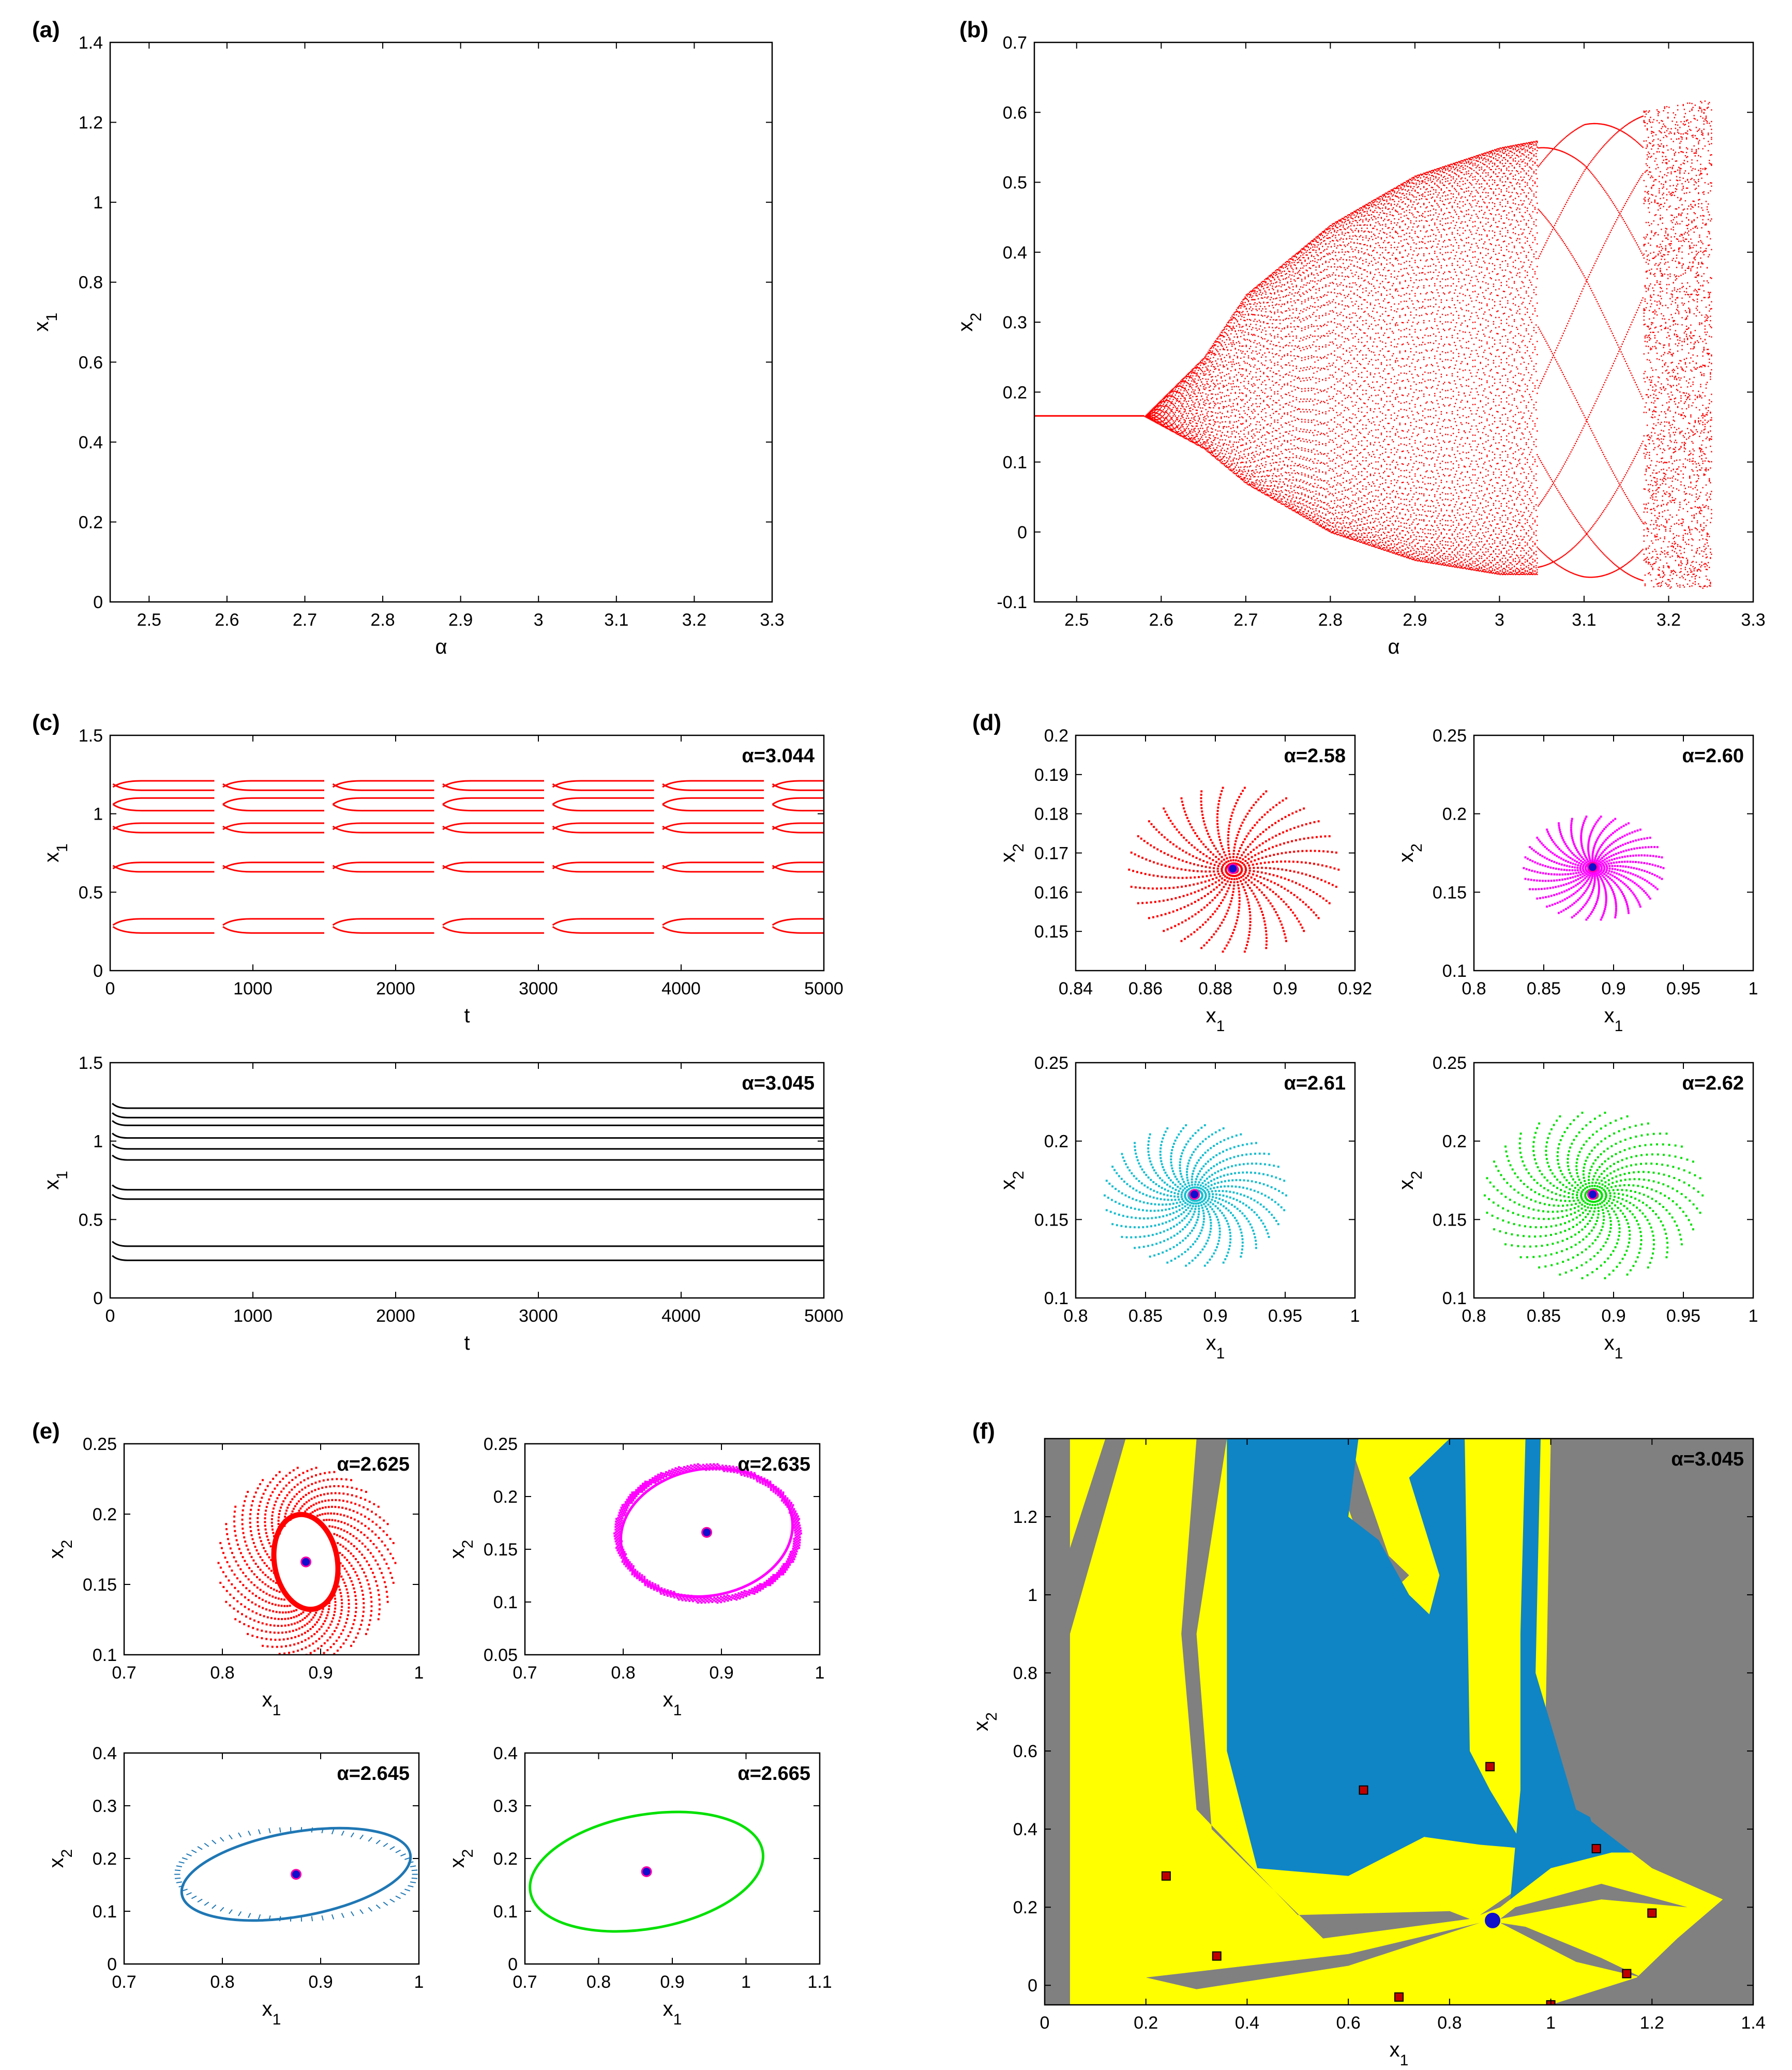 This screenshot has height=2070, width=1792. What do you see at coordinates (819, 1982) in the screenshot?
I see `x-tick-label: 1.1` at bounding box center [819, 1982].